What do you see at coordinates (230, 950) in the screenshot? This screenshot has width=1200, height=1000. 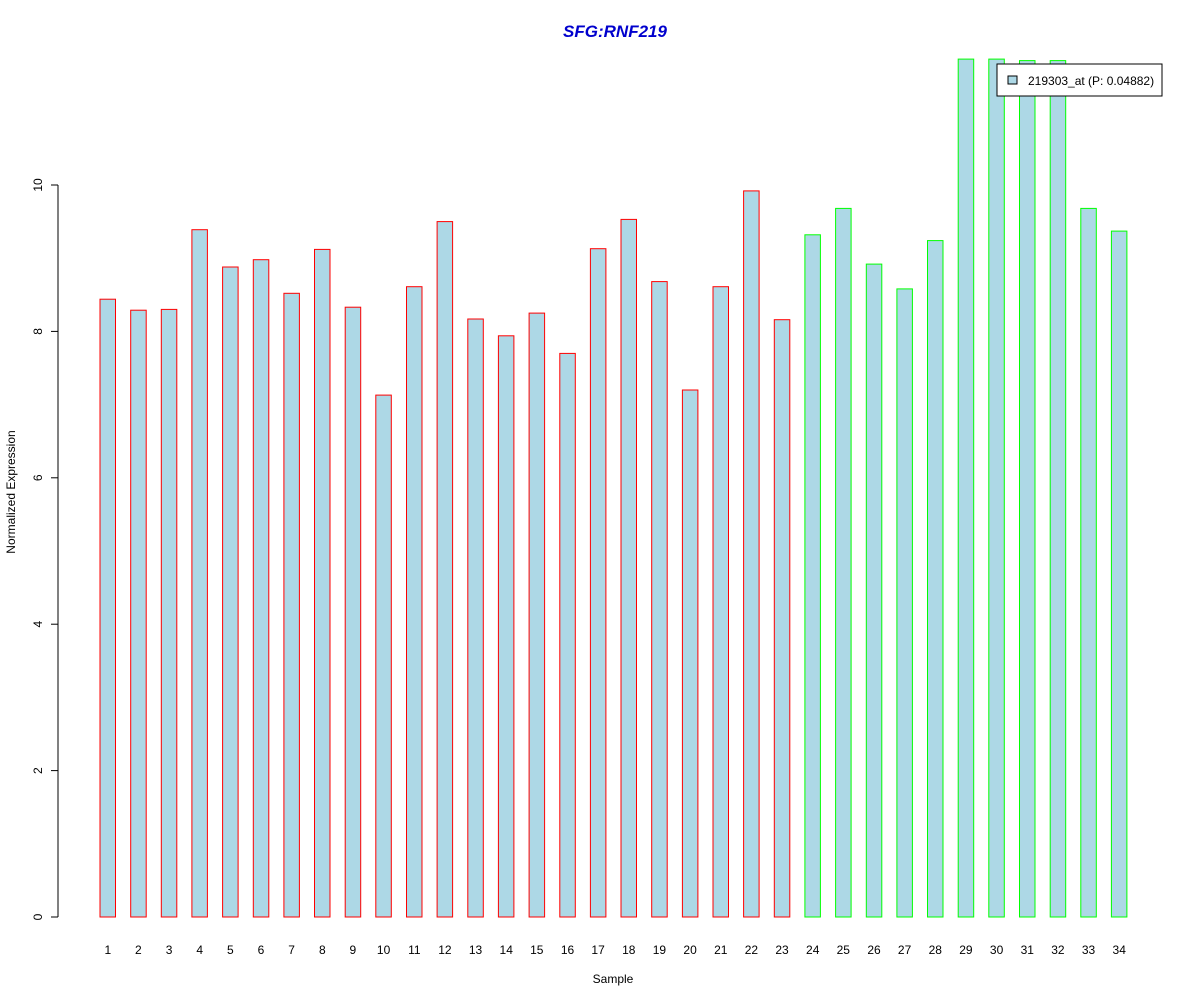 I see `x-tick-label: 5` at bounding box center [230, 950].